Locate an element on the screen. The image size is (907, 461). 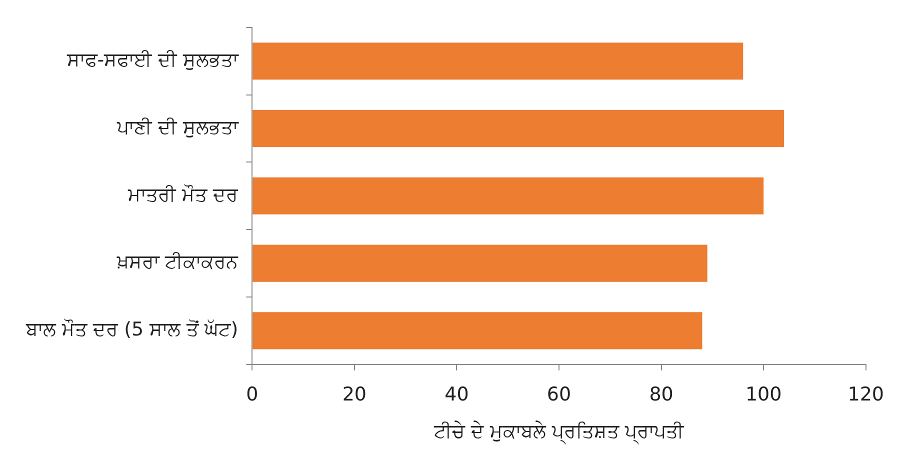
y-tick-label: ਸਾਫ-ਸਫਾਈ ਦੀ ਸੁਲਭਤਾ is located at coordinates (153, 60).